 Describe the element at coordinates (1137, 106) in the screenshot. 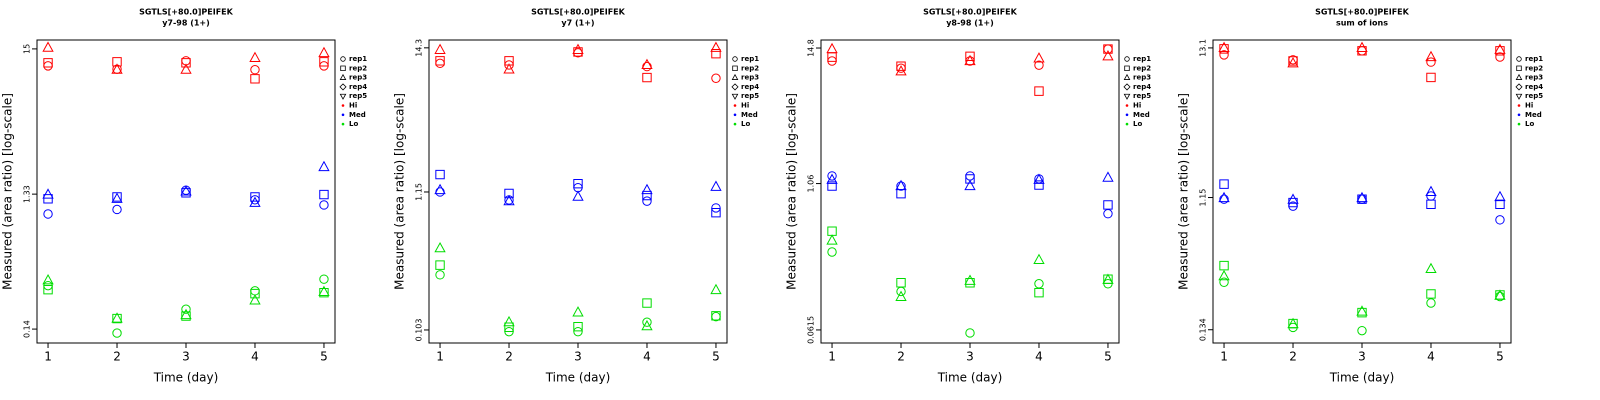

I see `legend-label: Hi` at that location.